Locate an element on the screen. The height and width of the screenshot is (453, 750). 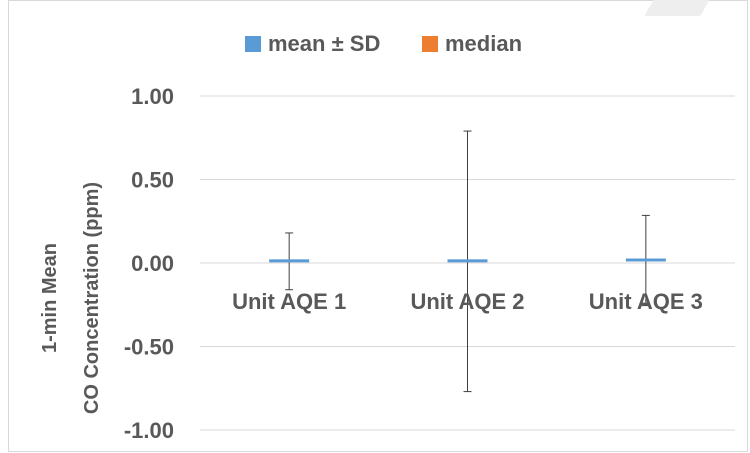
y-axis-label: 1-min Mean CO Concentration (ppm) is located at coordinates (71, 298).